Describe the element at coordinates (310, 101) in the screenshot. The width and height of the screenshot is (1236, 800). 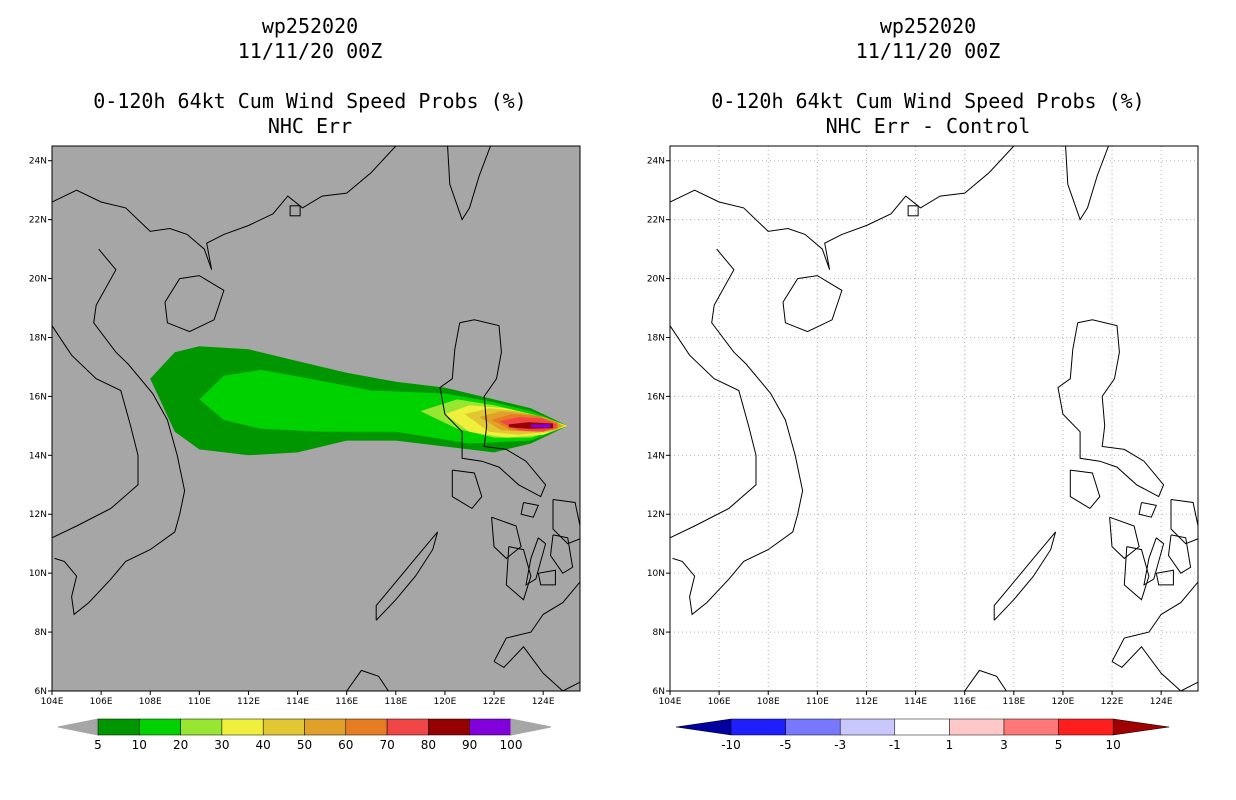
I see `left-product: 0-120h 64kt Cum Wind Speed Probs (%)` at that location.